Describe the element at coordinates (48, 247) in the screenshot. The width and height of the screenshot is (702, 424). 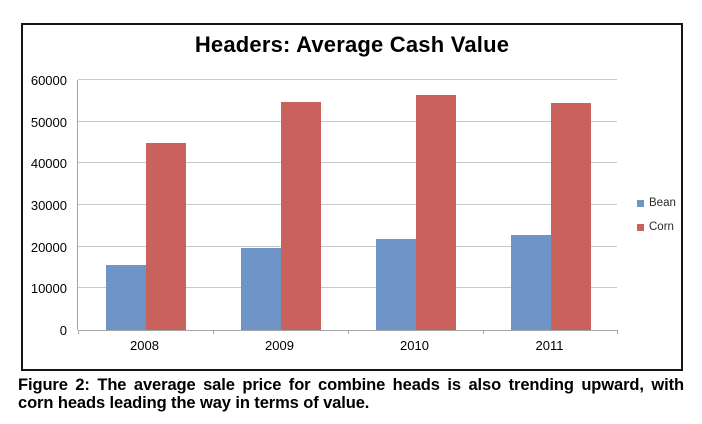
I see `y-tick-label: 20000` at that location.